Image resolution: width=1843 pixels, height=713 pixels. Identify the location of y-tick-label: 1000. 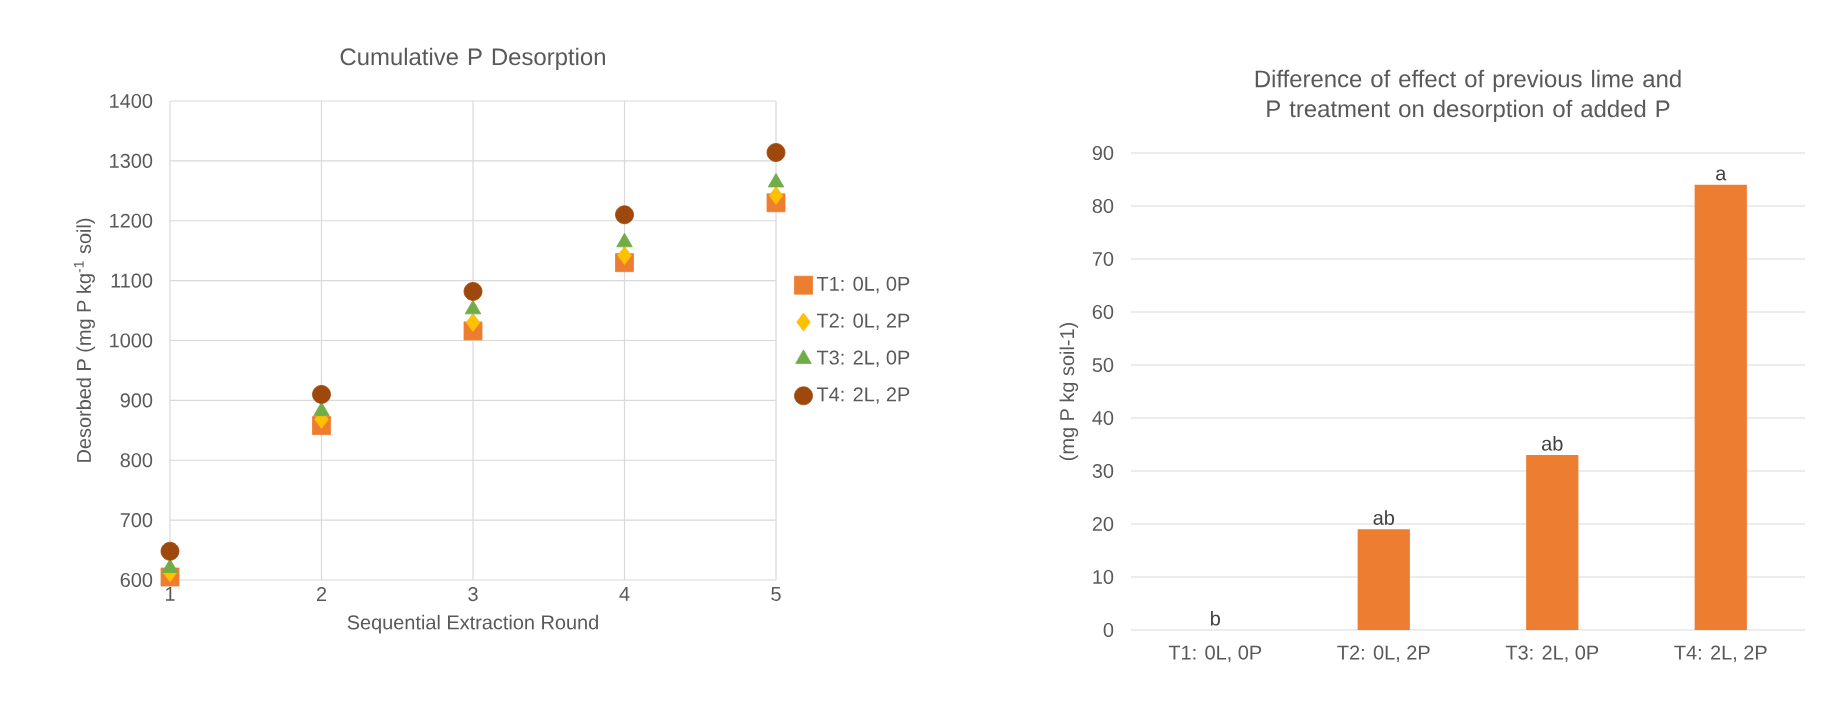
(131, 340).